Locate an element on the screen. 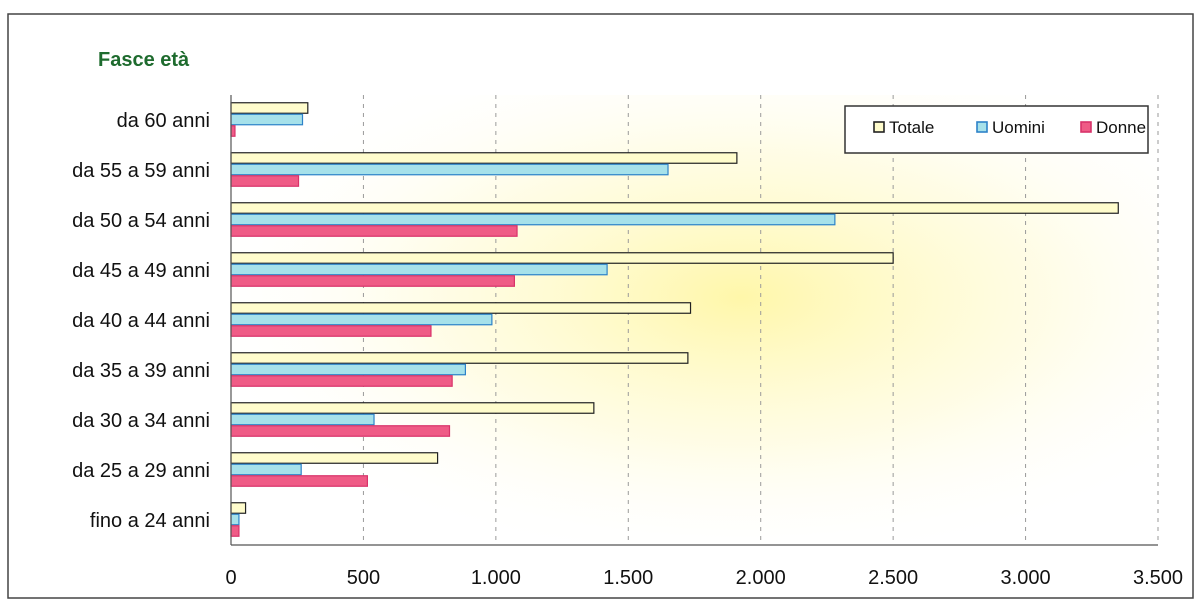 This screenshot has width=1201, height=602. legend-label-uomini: Uomini is located at coordinates (1018, 127).